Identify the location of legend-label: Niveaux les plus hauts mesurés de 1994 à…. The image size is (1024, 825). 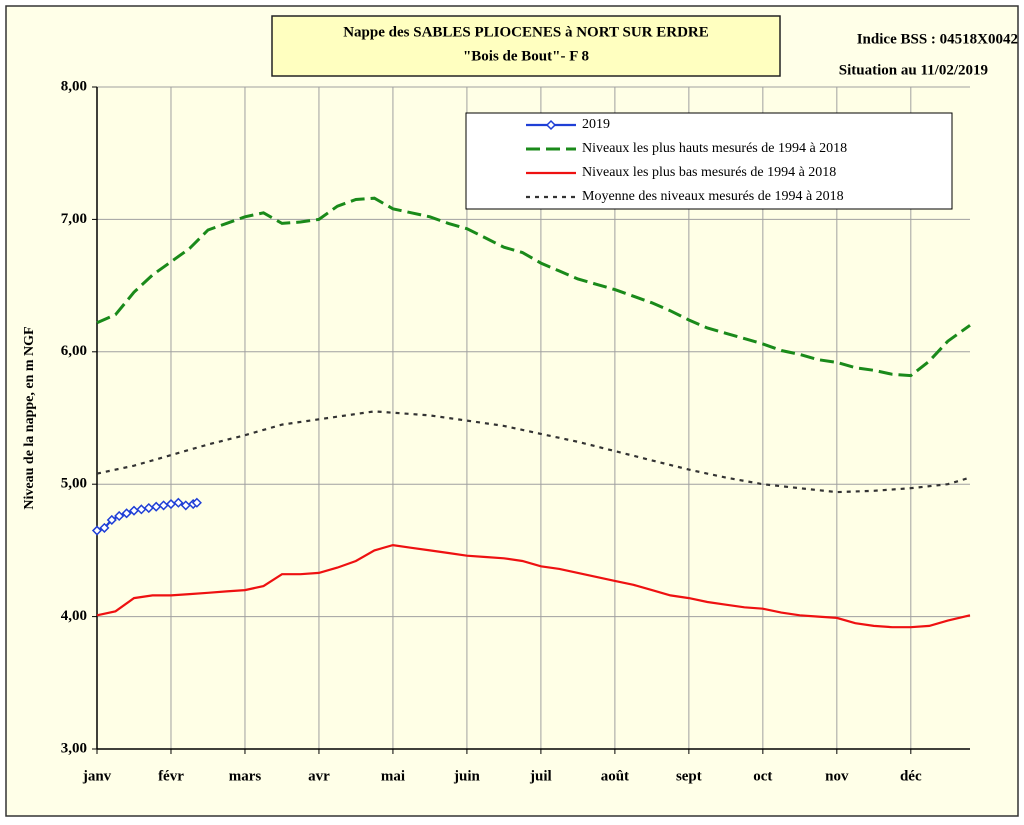
(714, 148).